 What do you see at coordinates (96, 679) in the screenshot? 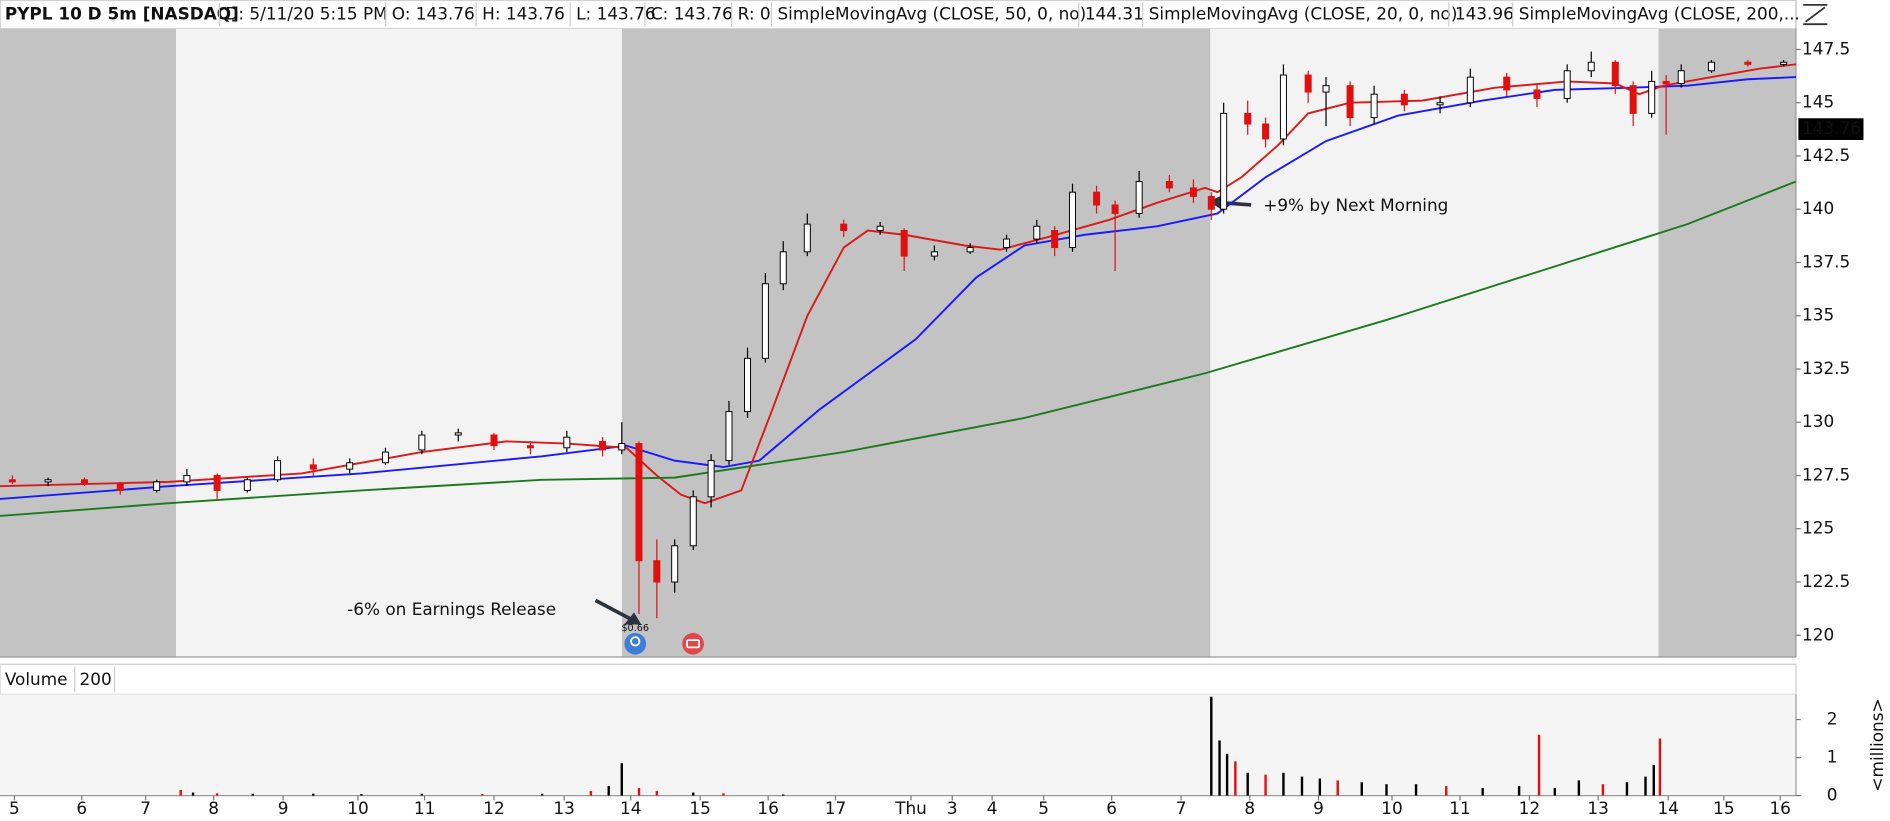
I see `volume-setting: 200` at bounding box center [96, 679].